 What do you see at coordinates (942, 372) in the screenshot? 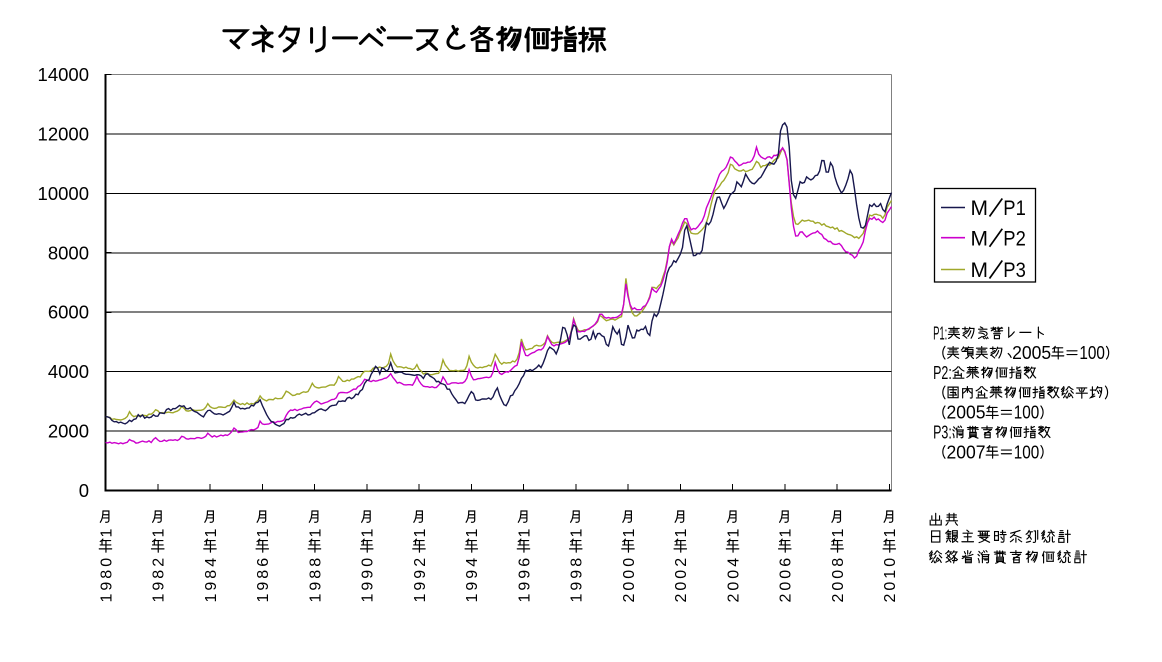
I see `svg-text: P2:` at bounding box center [942, 372].